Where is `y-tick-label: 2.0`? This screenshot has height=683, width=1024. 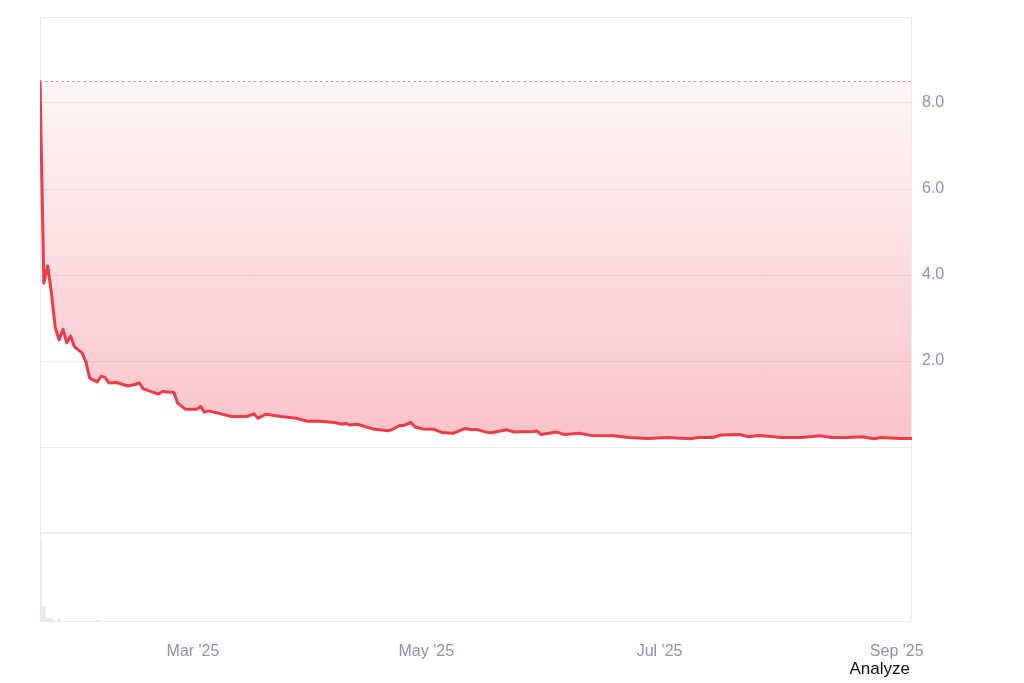 y-tick-label: 2.0 is located at coordinates (933, 360).